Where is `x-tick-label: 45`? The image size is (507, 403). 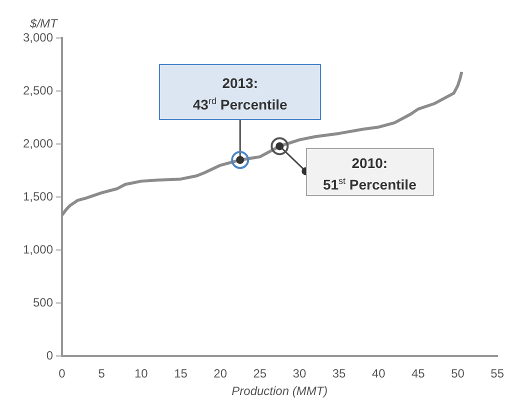
x-tick-label: 45 is located at coordinates (419, 373).